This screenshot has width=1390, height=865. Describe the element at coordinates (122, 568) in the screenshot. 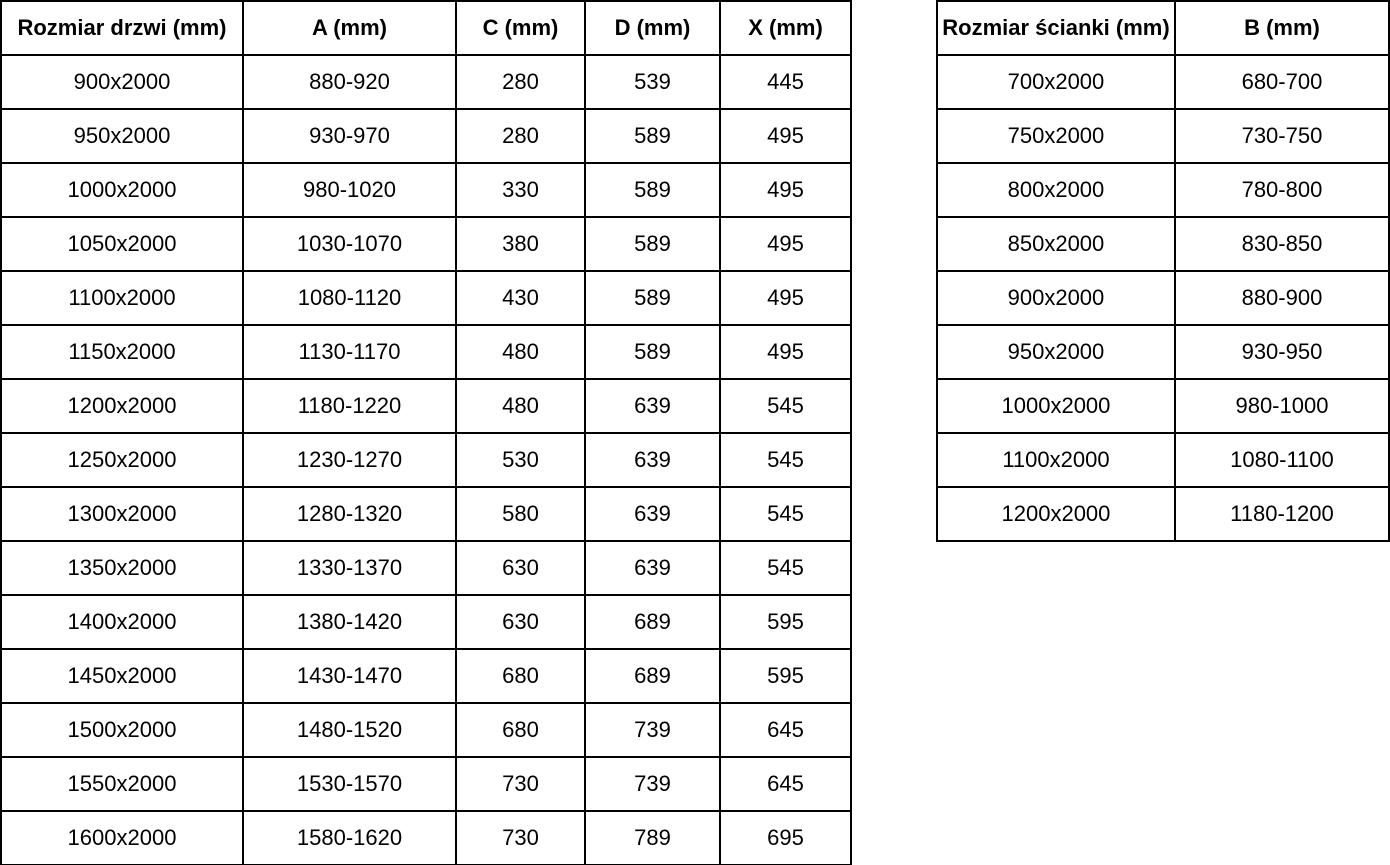

I see `table-cell: 1350x2000` at that location.